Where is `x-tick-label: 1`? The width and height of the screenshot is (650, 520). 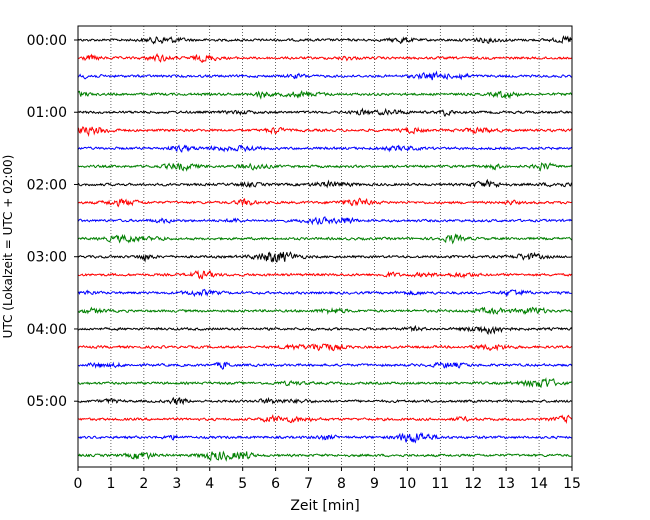 x-tick-label: 1 is located at coordinates (110, 484).